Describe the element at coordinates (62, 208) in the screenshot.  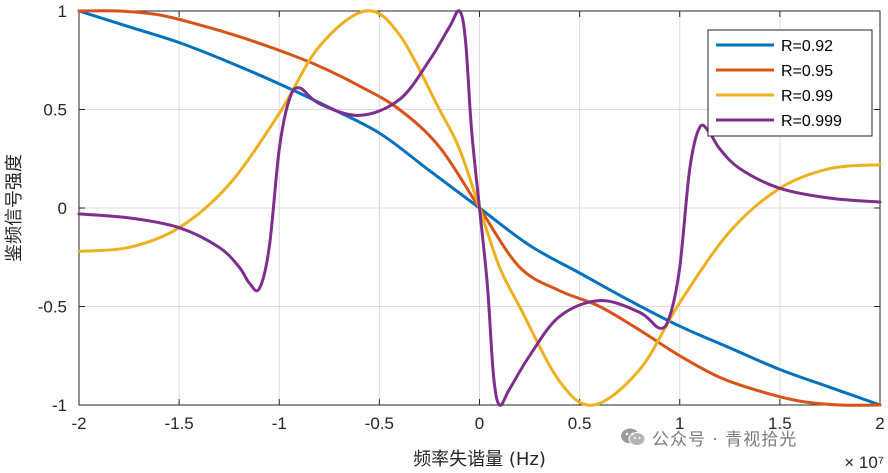
I see `y-tick-label: 0` at that location.